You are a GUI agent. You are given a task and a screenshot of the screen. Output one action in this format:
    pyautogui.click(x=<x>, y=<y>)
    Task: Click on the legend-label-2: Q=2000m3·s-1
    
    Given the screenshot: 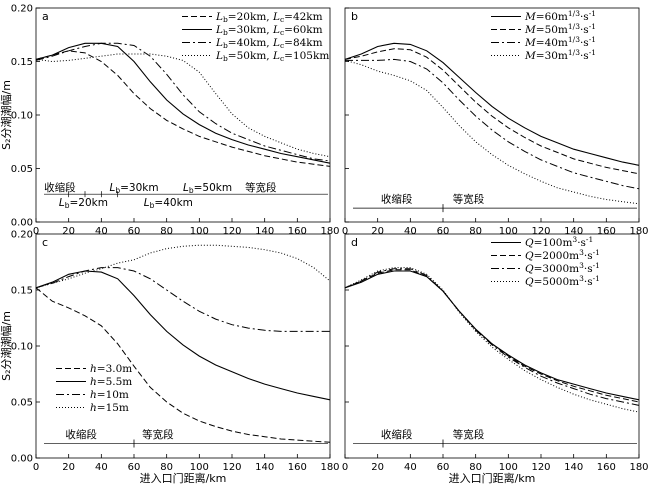 What is the action you would take?
    pyautogui.click(x=562, y=255)
    